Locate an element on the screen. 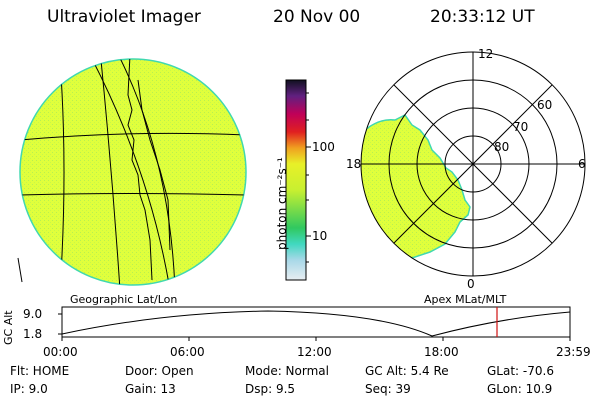 The image size is (600, 400). colorbar is located at coordinates (298, 180).